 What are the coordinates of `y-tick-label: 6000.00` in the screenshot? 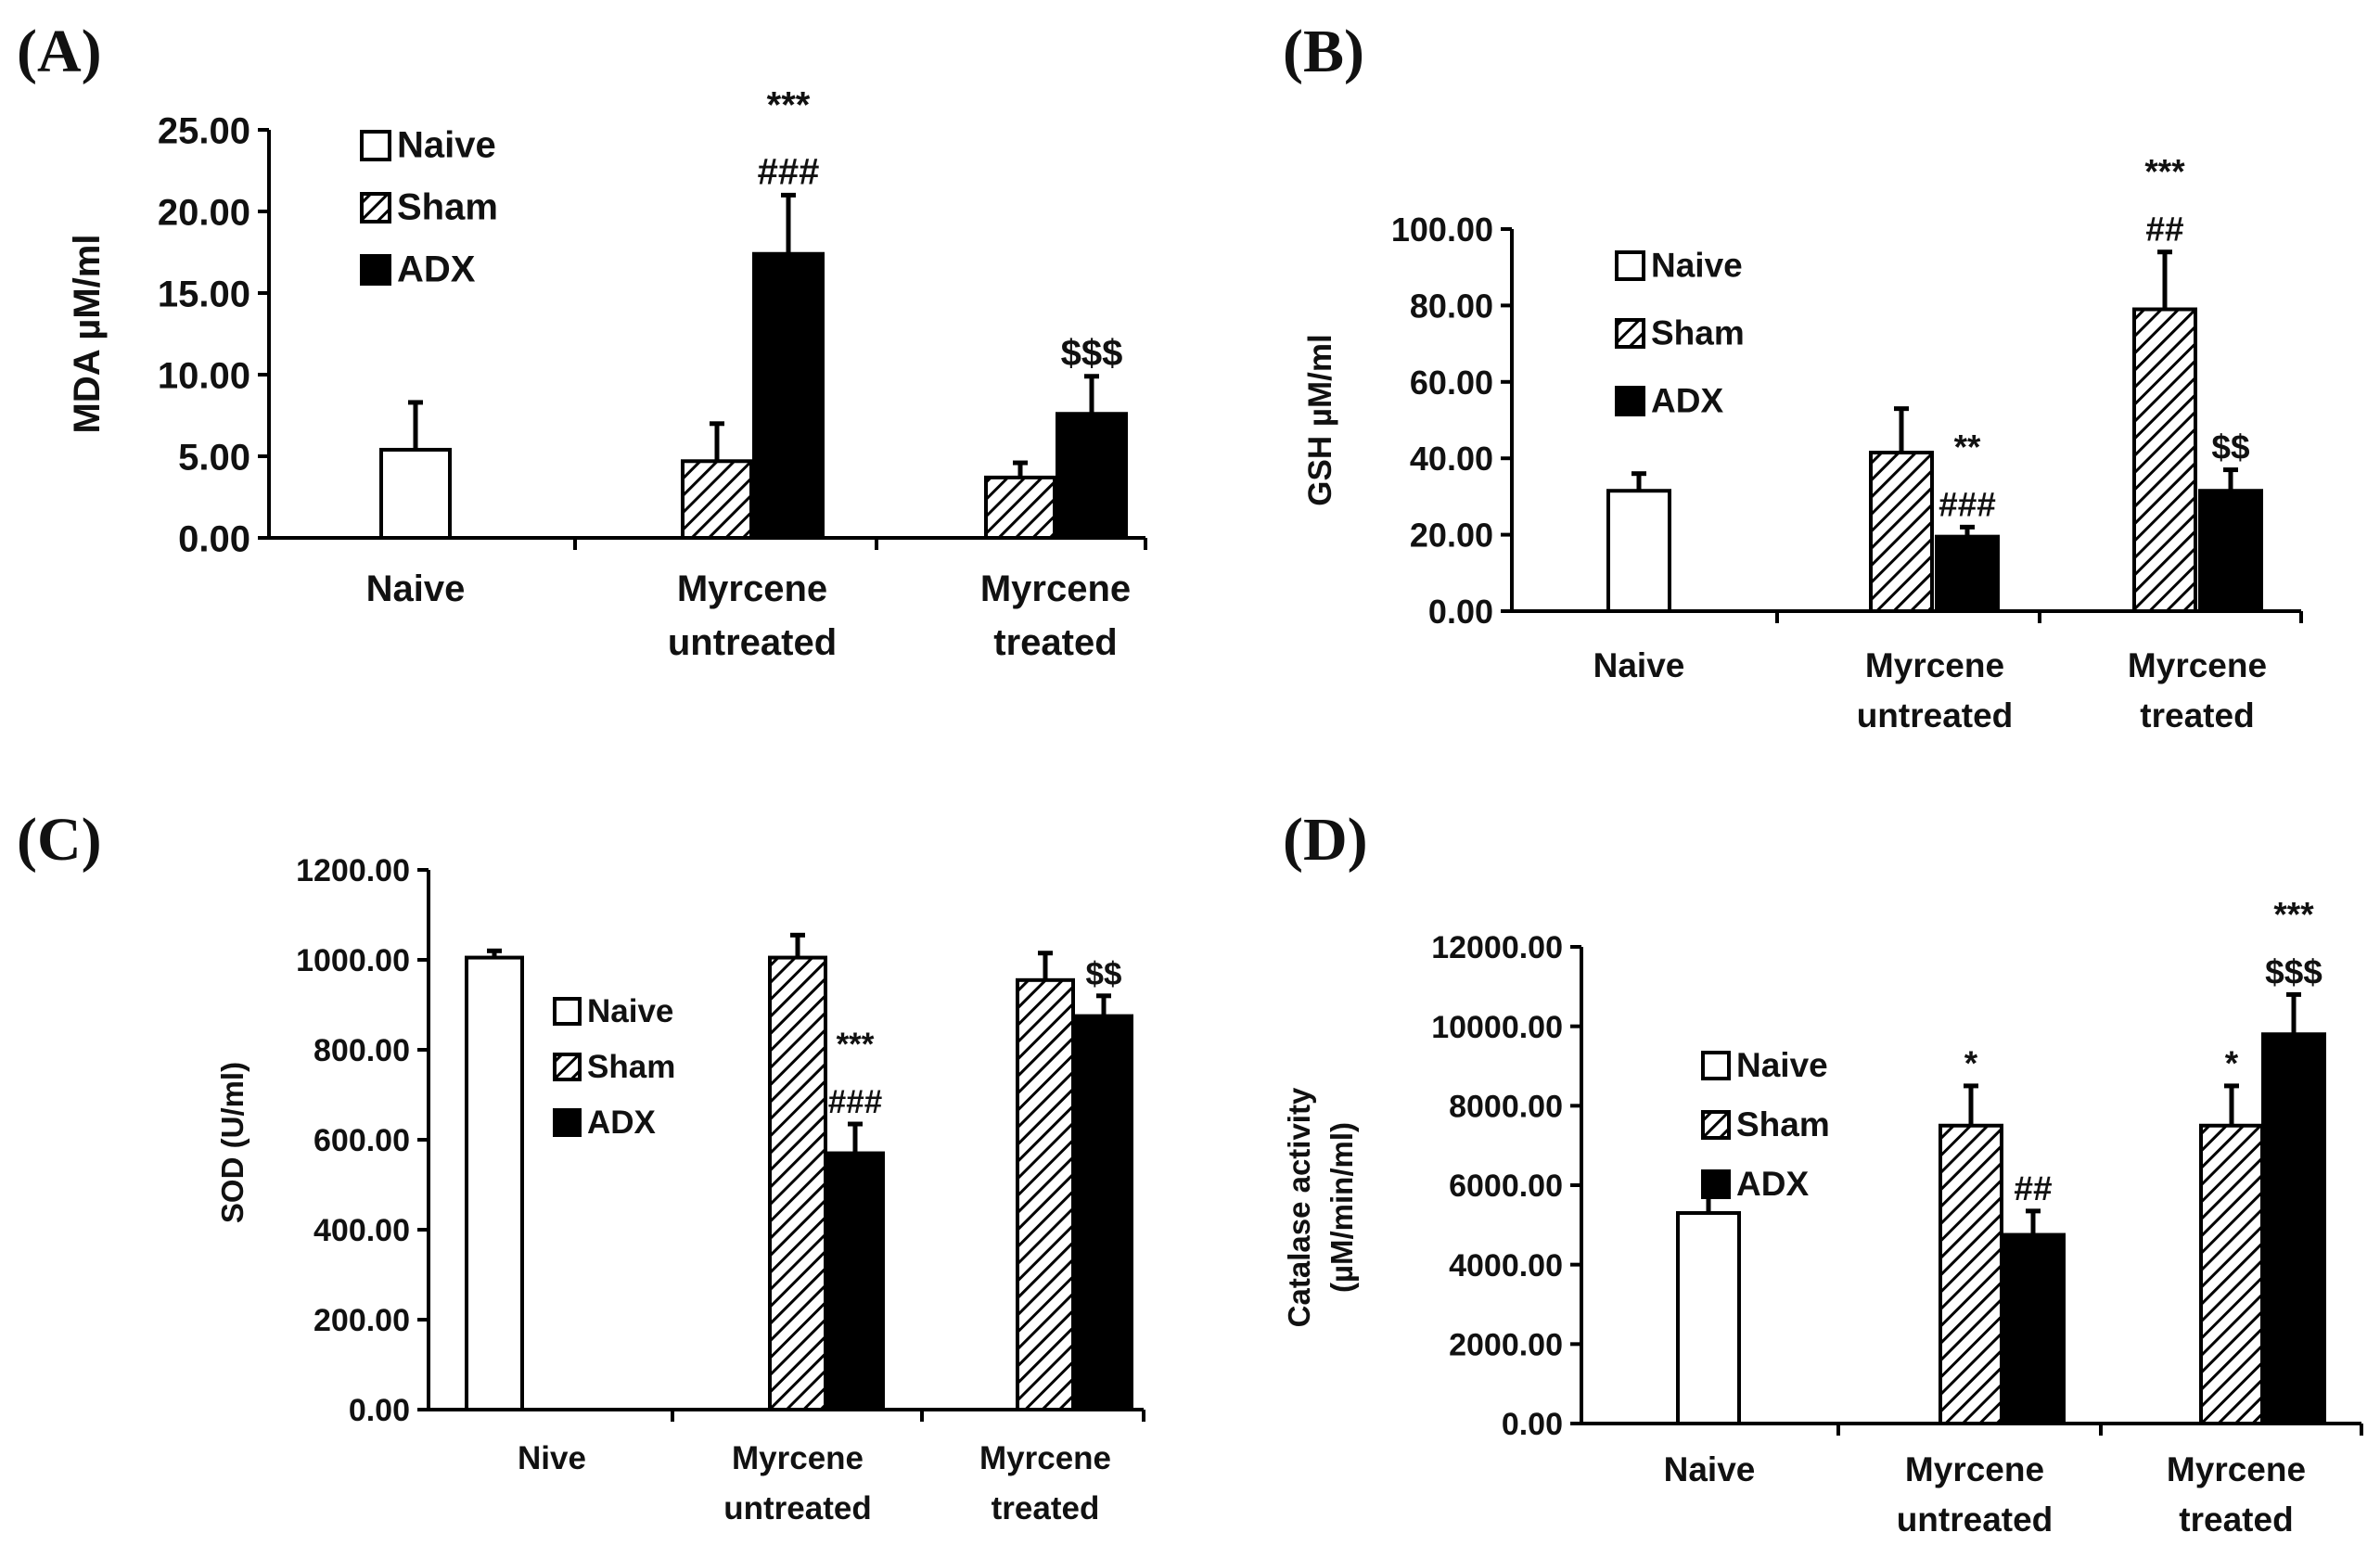 It's located at (1506, 1186).